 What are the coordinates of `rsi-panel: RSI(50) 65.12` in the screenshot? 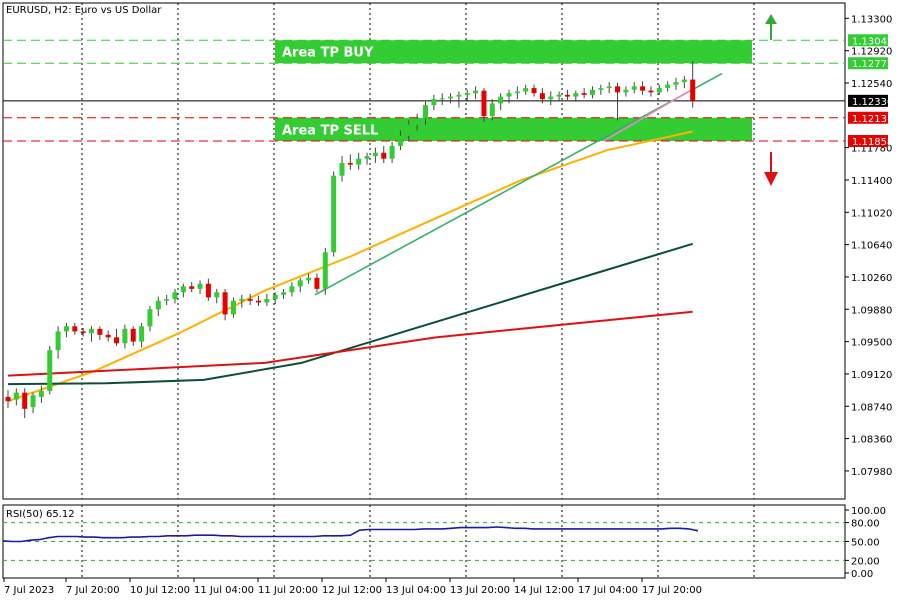 It's located at (424, 541).